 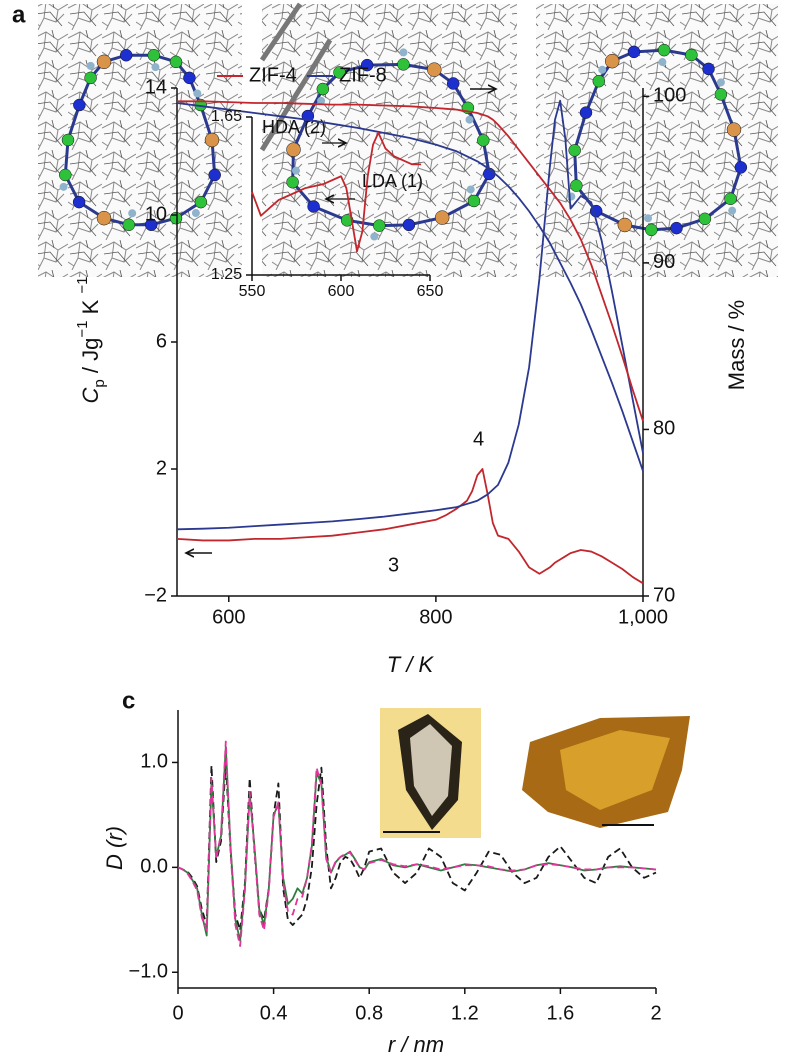 I want to click on x-tick-label: 1.2, so click(x=465, y=1013).